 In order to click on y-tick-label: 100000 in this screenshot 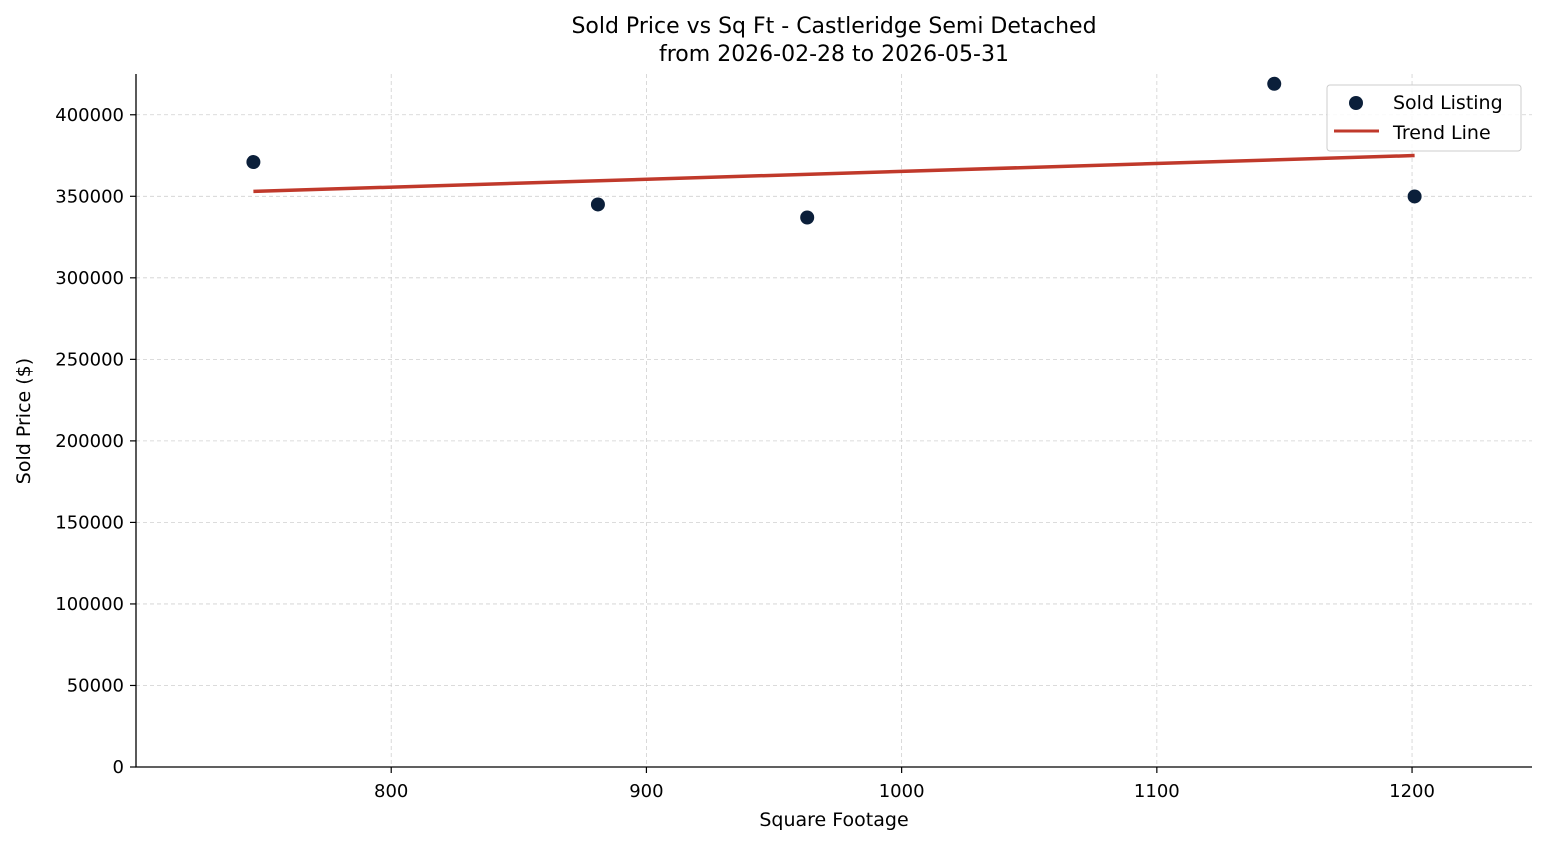, I will do `click(89, 604)`.